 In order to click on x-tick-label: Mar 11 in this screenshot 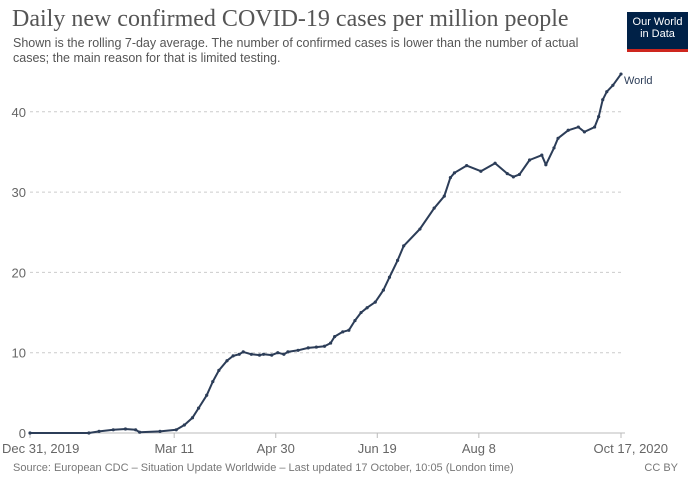, I will do `click(174, 448)`.